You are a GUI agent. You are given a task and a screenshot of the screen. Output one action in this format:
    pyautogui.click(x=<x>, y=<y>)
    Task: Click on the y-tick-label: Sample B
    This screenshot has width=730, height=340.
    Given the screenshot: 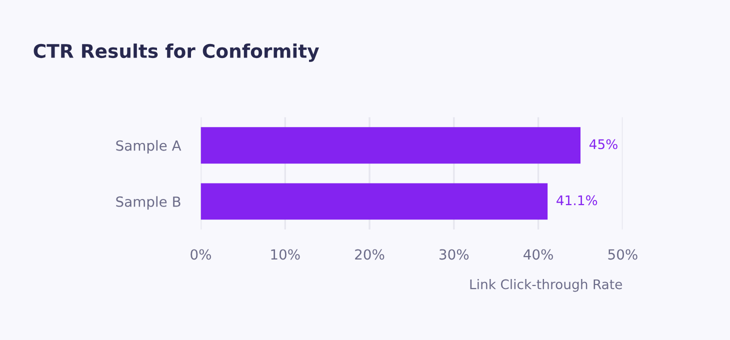 What is the action you would take?
    pyautogui.click(x=148, y=203)
    